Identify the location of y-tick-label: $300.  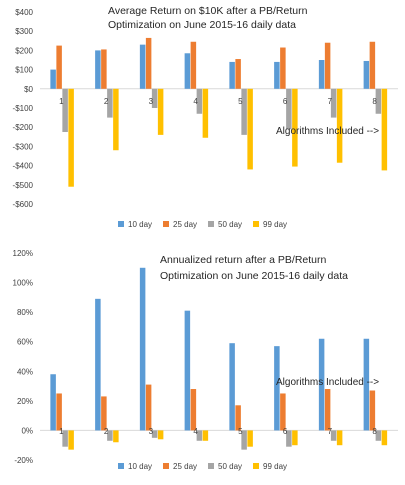
(24, 31).